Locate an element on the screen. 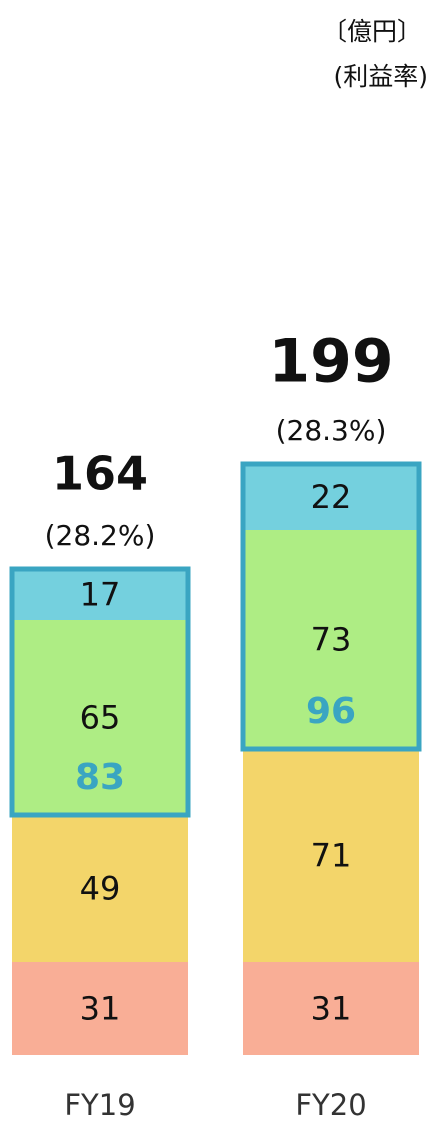  segment-label: 73 is located at coordinates (331, 640).